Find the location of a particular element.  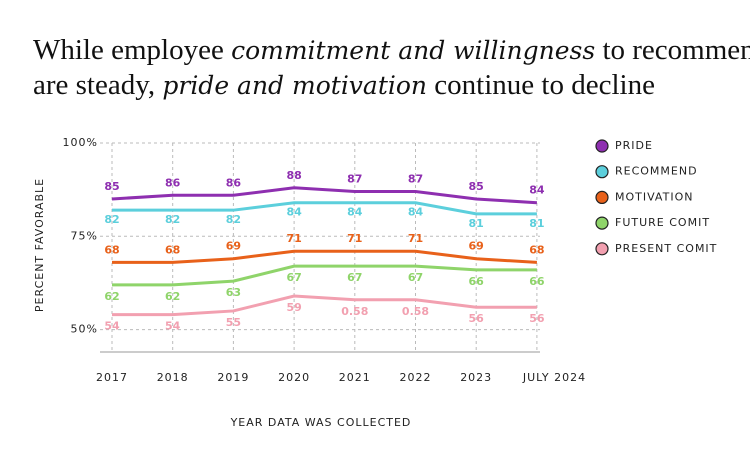

y-axis-title: PERCENT FAVORABLE is located at coordinates (39, 245).